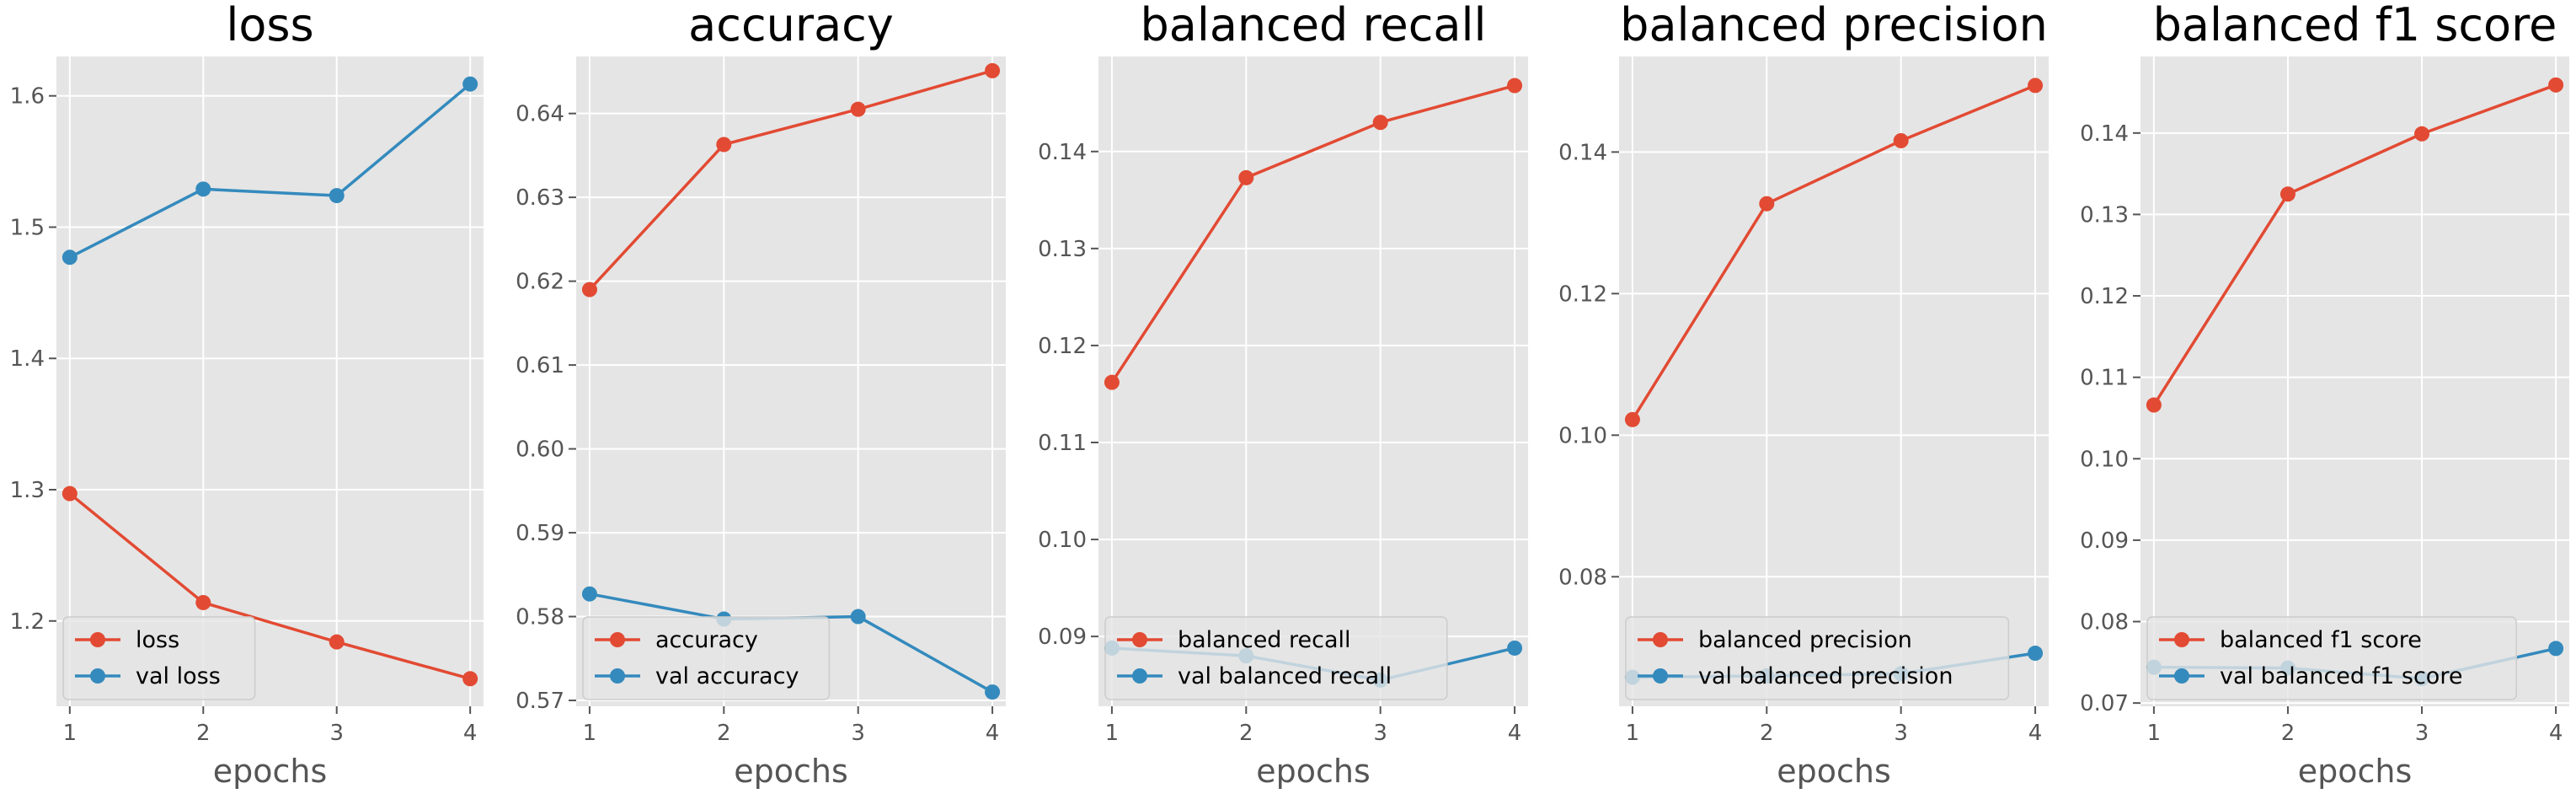 This screenshot has height=799, width=2576. I want to click on legend-label: val balanced precision, so click(1825, 676).